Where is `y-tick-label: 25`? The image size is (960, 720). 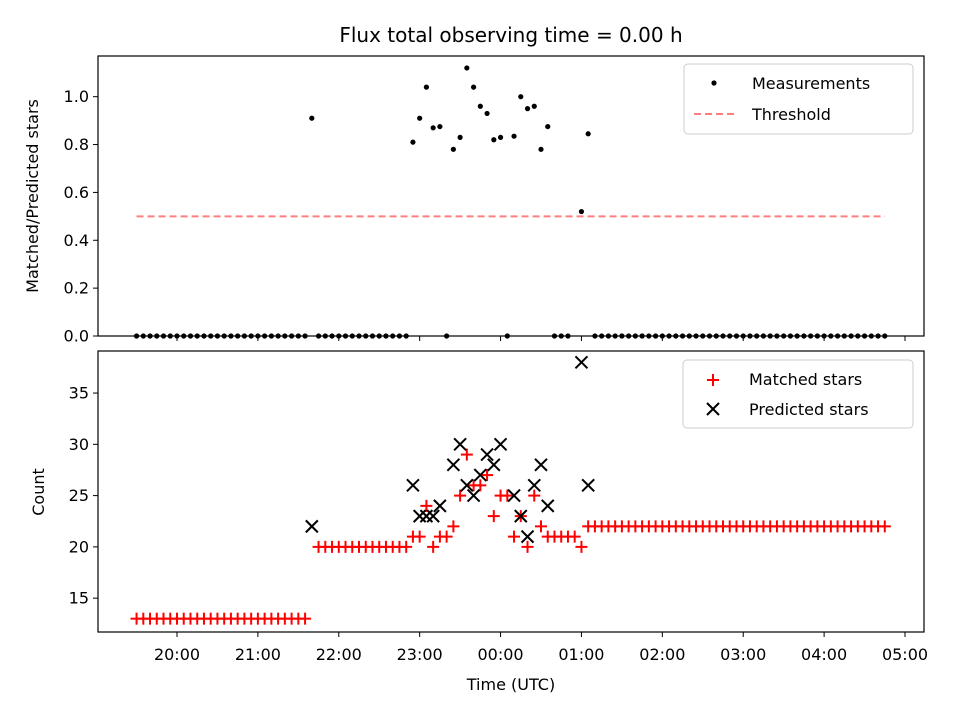 y-tick-label: 25 is located at coordinates (79, 495).